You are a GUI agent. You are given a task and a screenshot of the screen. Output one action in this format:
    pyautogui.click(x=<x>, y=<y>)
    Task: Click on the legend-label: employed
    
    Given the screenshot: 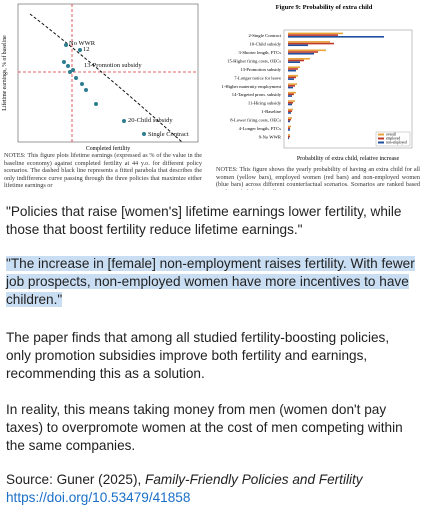 What is the action you would take?
    pyautogui.click(x=393, y=139)
    